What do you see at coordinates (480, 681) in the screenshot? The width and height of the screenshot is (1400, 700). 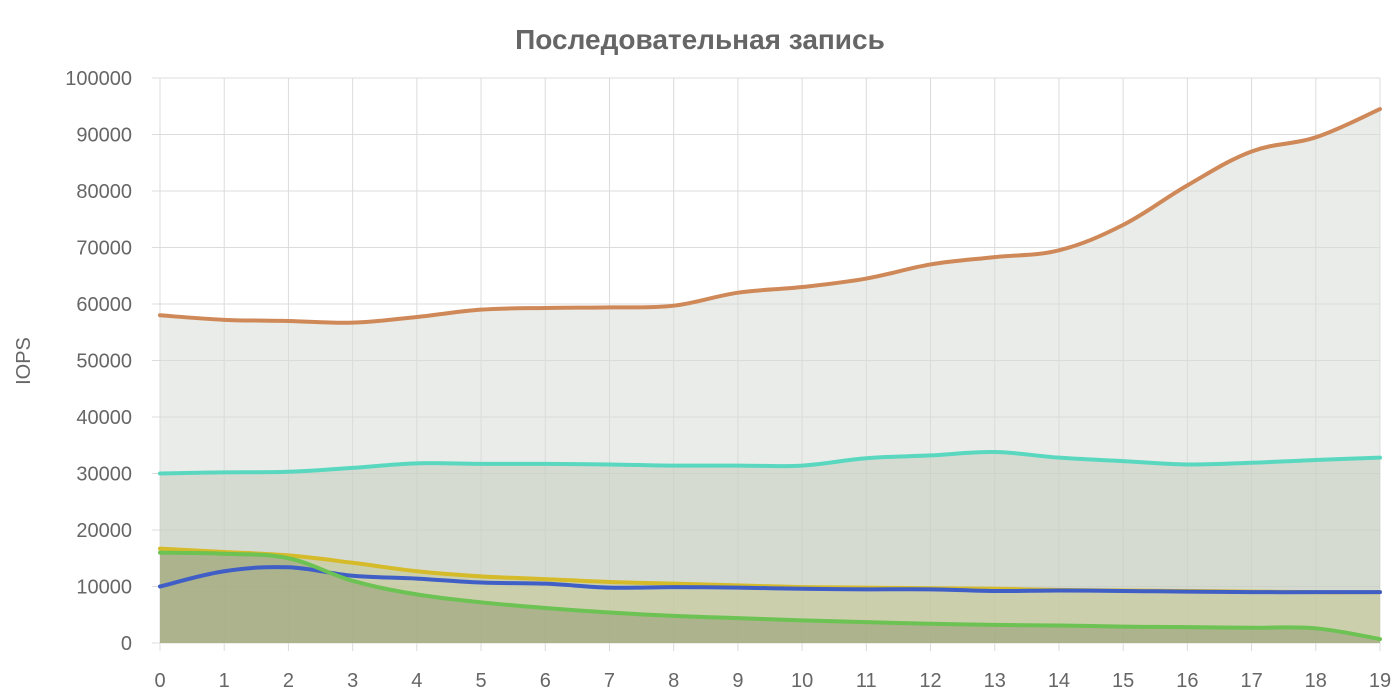 I see `x-tick-label: 5` at bounding box center [480, 681].